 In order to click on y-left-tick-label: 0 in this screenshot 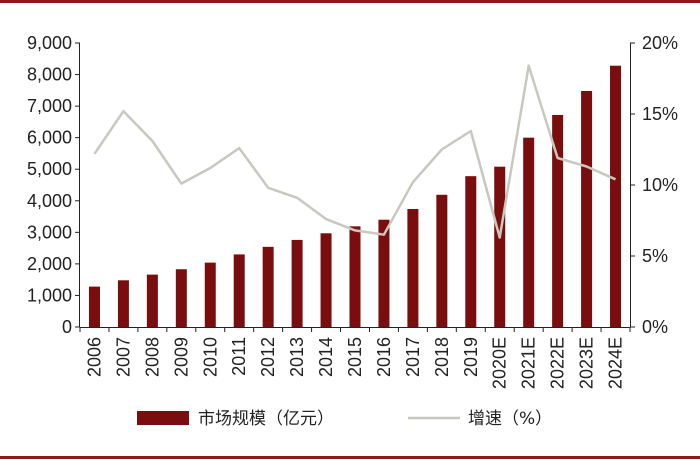, I will do `click(67, 327)`.